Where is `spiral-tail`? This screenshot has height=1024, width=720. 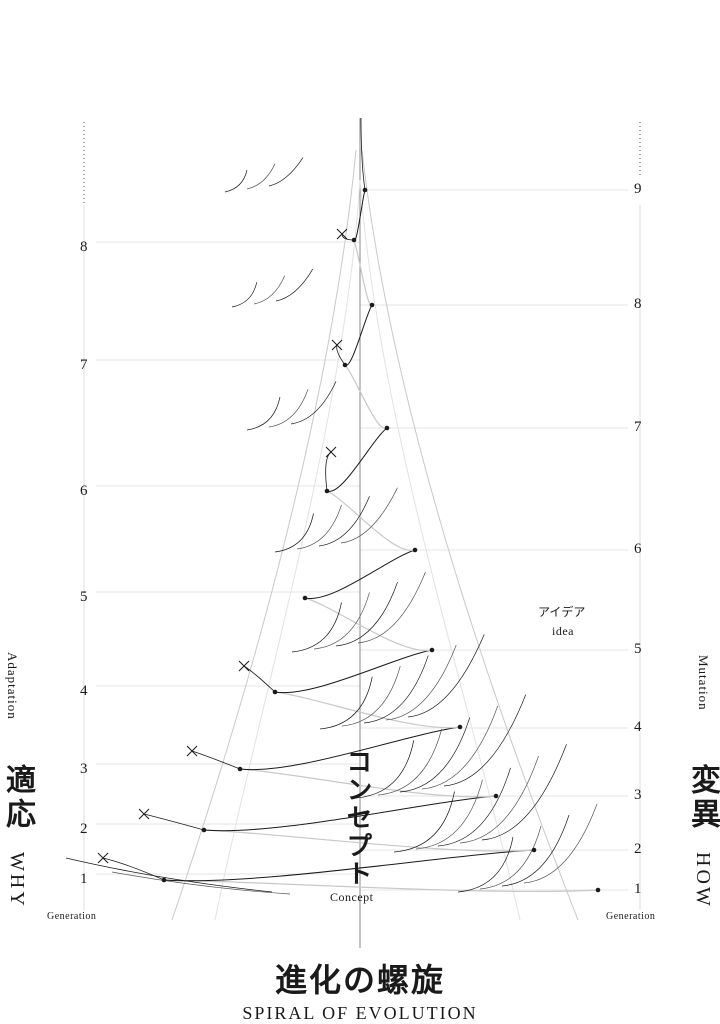
spiral-tail is located at coordinates (363, 154).